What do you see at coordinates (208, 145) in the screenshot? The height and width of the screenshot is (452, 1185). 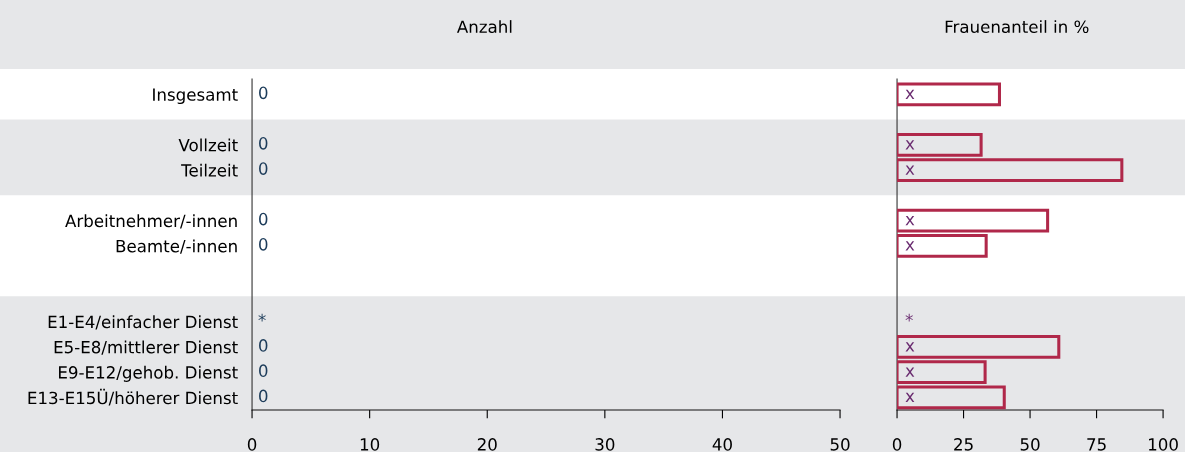 I see `y-tick-label: Vollzeit` at bounding box center [208, 145].